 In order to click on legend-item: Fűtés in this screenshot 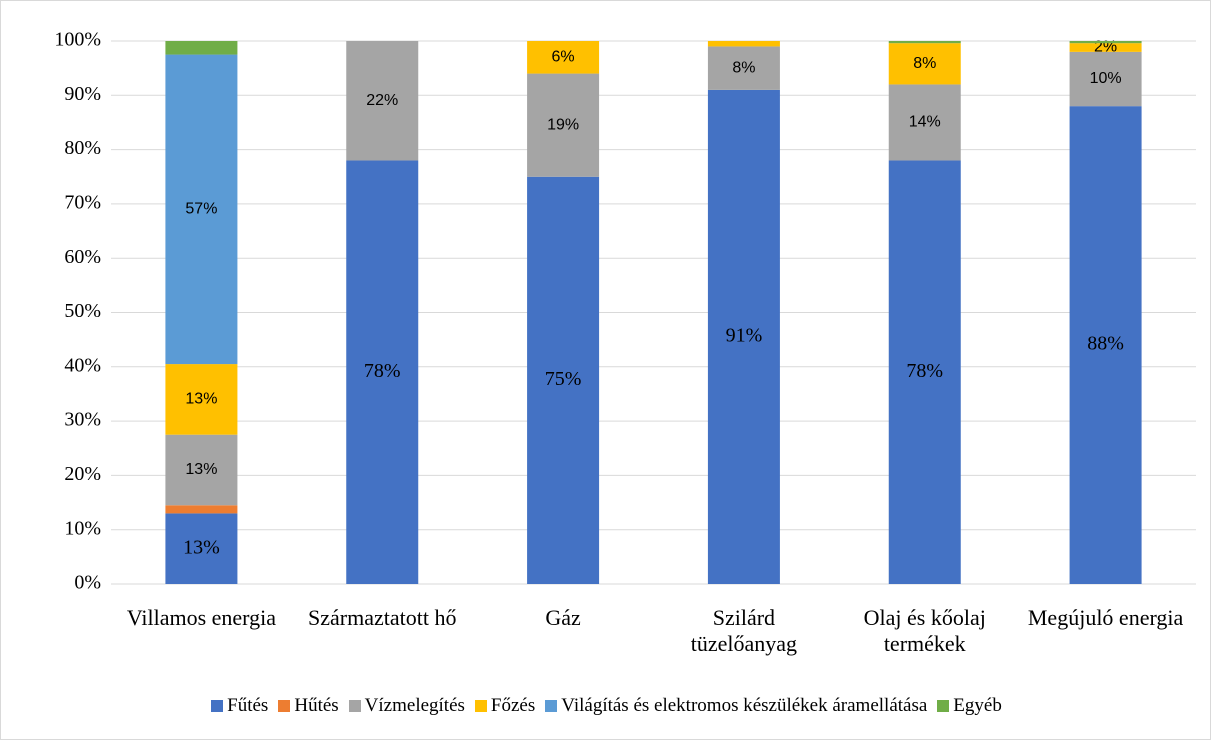, I will do `click(239, 706)`.